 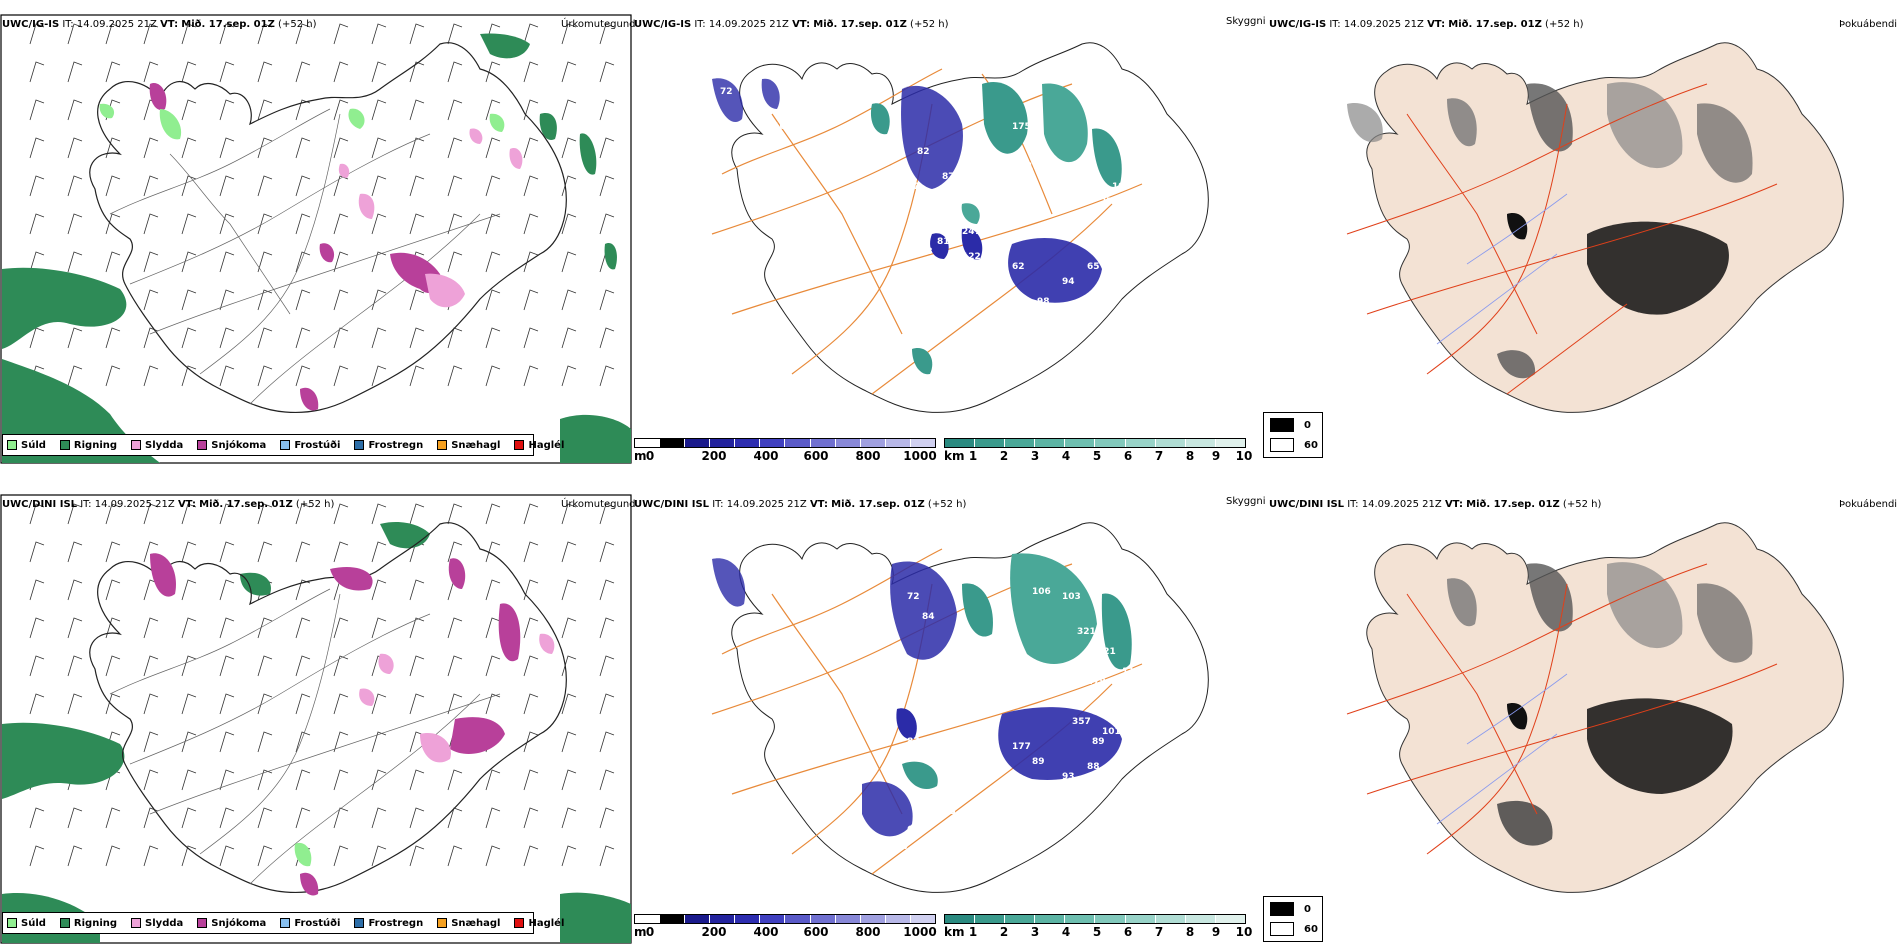 I want to click on tick: 600, so click(x=816, y=456).